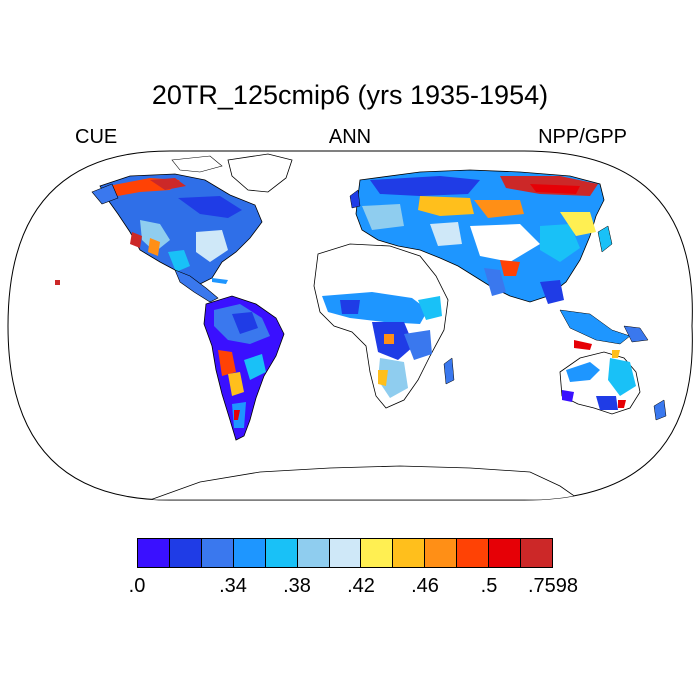 This screenshot has height=700, width=700. I want to click on colorbar-labels: .0 .34 .38 .42 .46 .5 .7598, so click(350, 588).